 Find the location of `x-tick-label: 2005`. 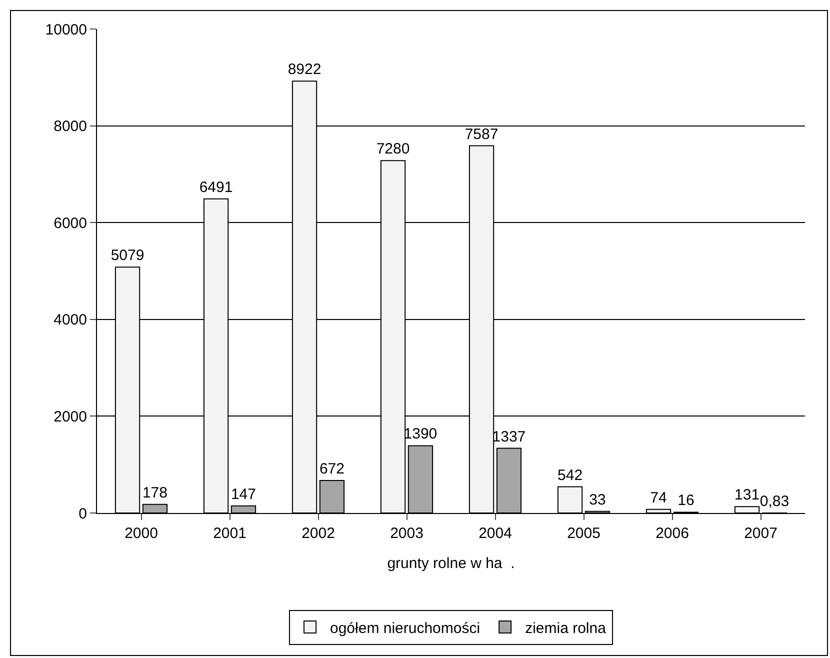

x-tick-label: 2005 is located at coordinates (583, 533).